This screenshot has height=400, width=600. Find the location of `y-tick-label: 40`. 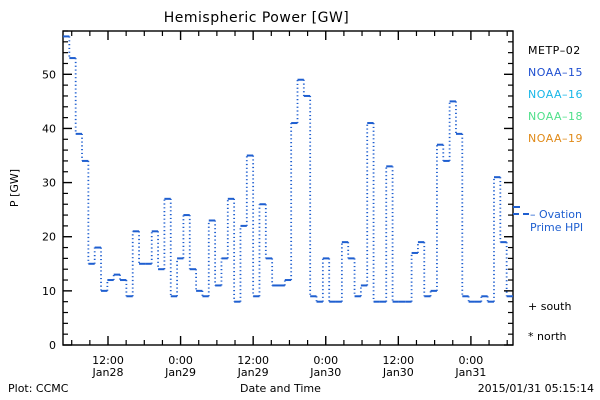

y-tick-label: 40 is located at coordinates (49, 128).